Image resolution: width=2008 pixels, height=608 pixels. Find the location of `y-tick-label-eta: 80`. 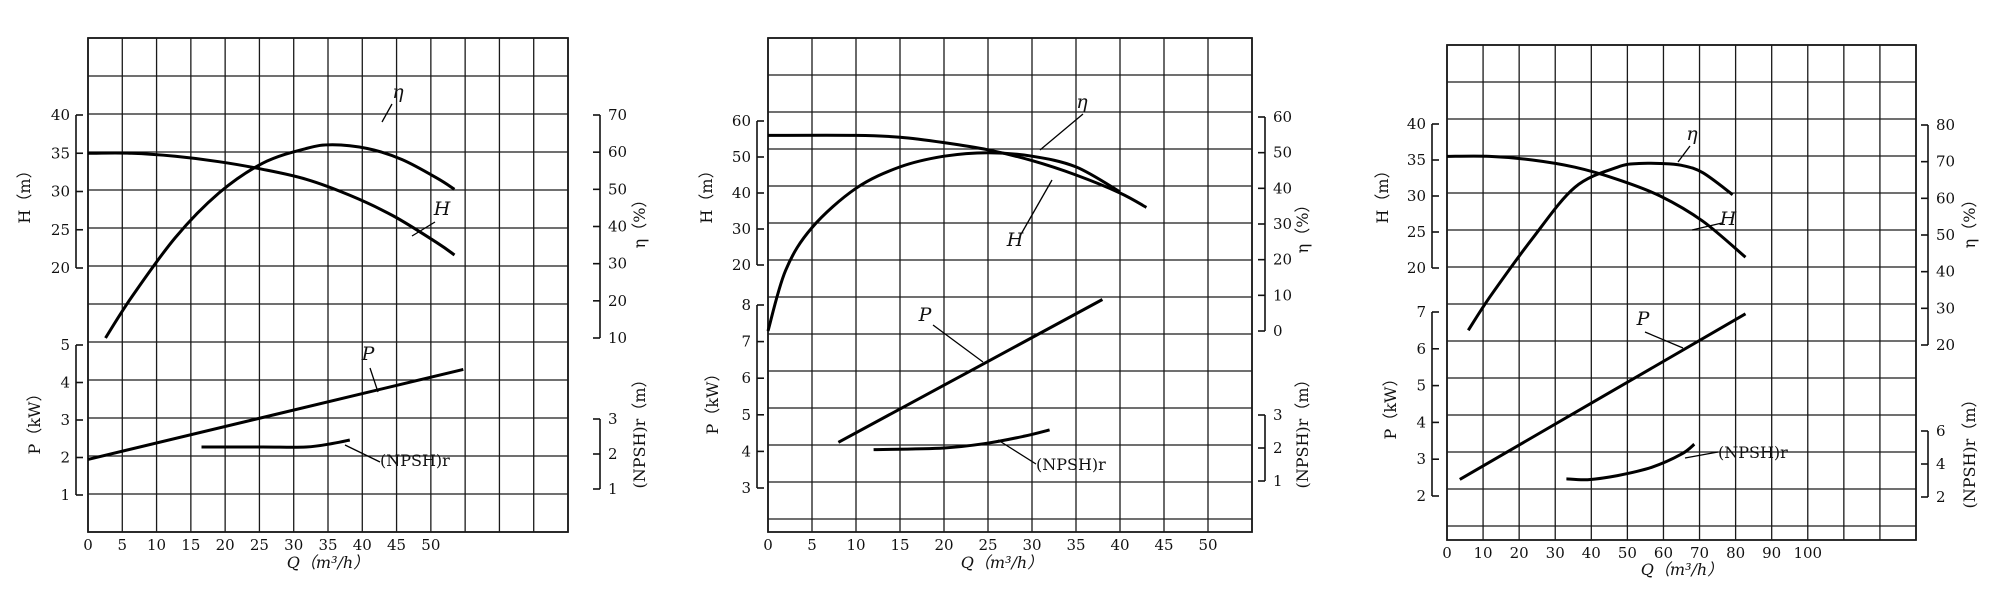

y-tick-label-eta: 80 is located at coordinates (1945, 125).